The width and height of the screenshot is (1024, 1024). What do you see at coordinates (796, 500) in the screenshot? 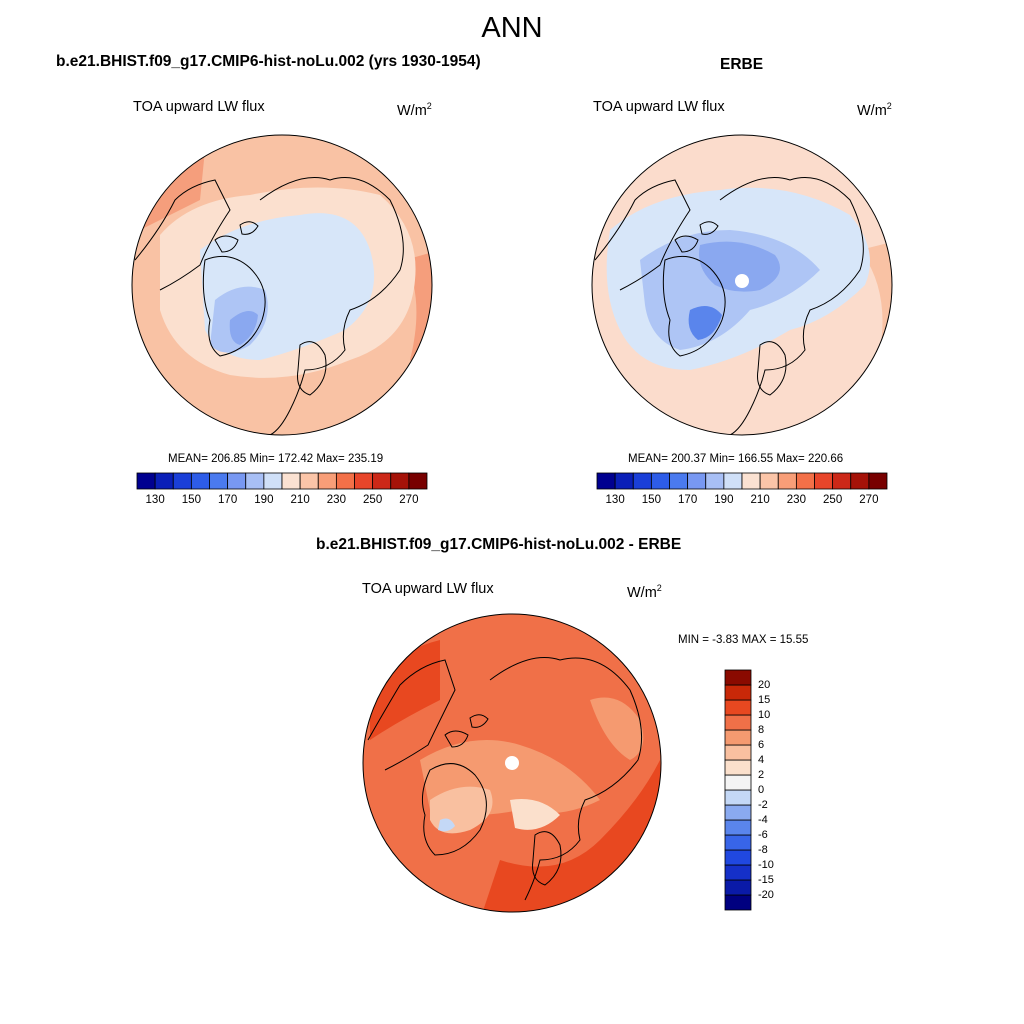
I see `panel-obs-colorbar-tick-label: 230` at bounding box center [796, 500].